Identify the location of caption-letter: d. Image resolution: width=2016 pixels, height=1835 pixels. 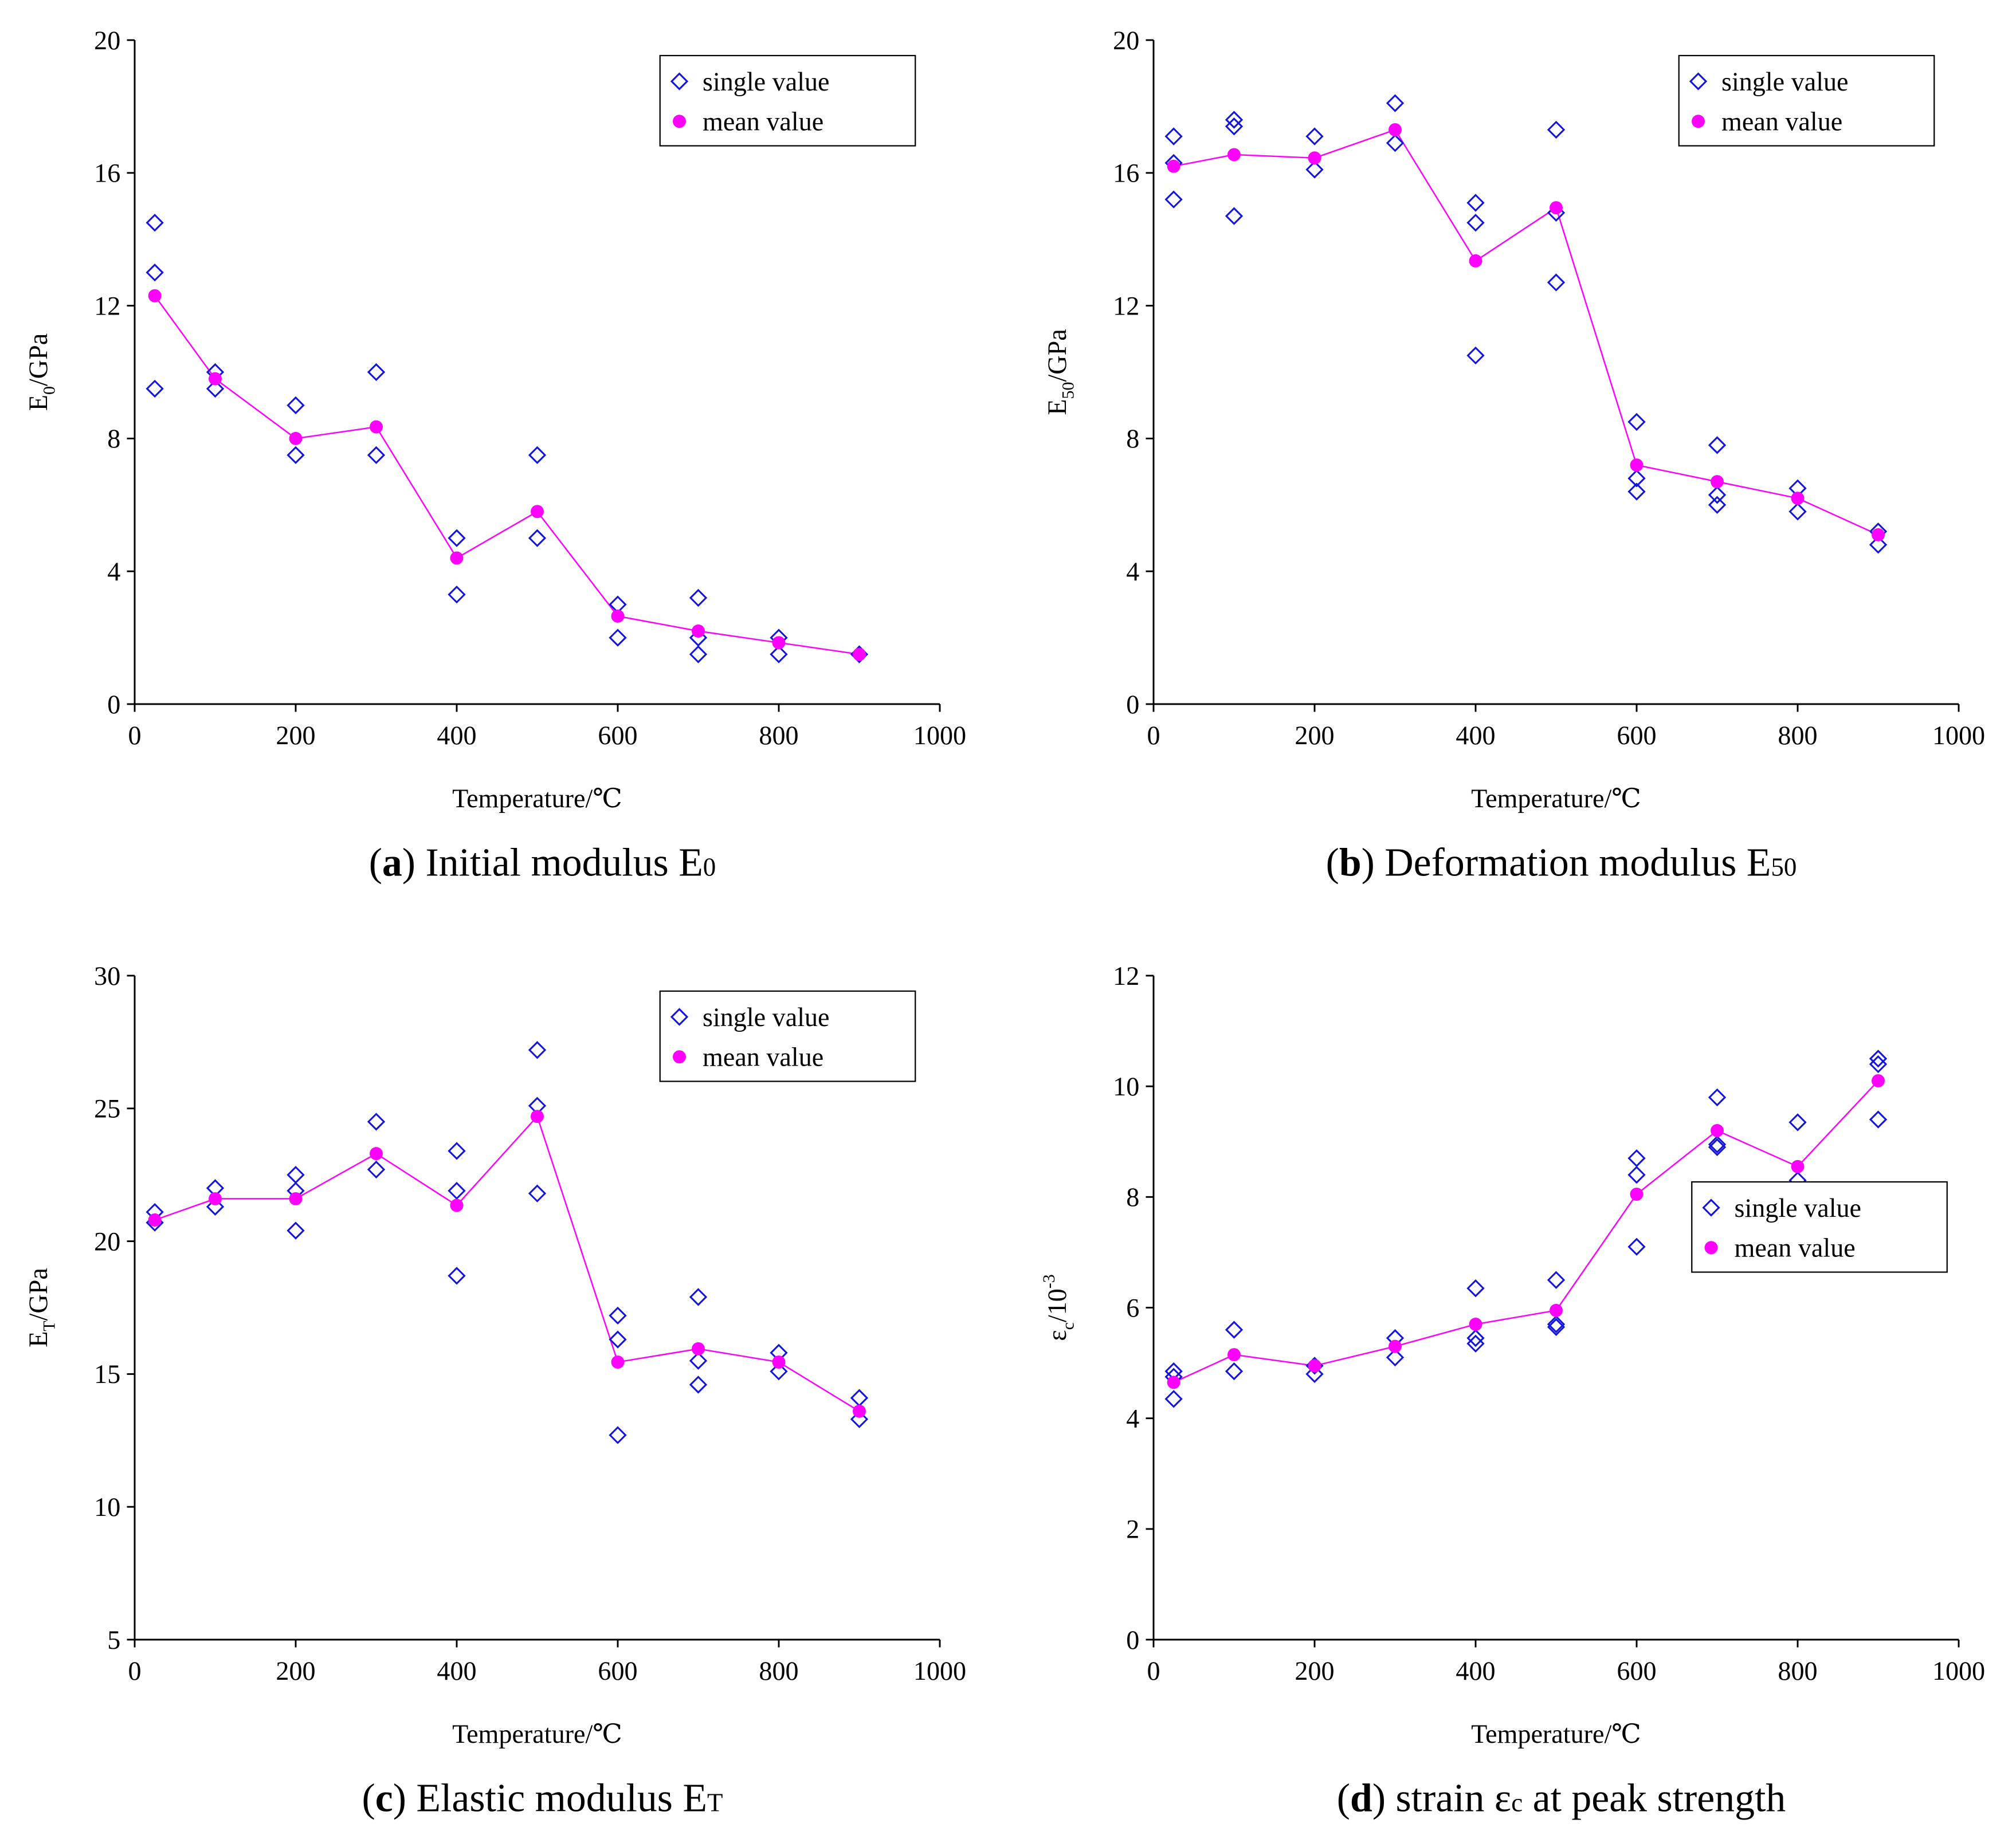
(1361, 1798).